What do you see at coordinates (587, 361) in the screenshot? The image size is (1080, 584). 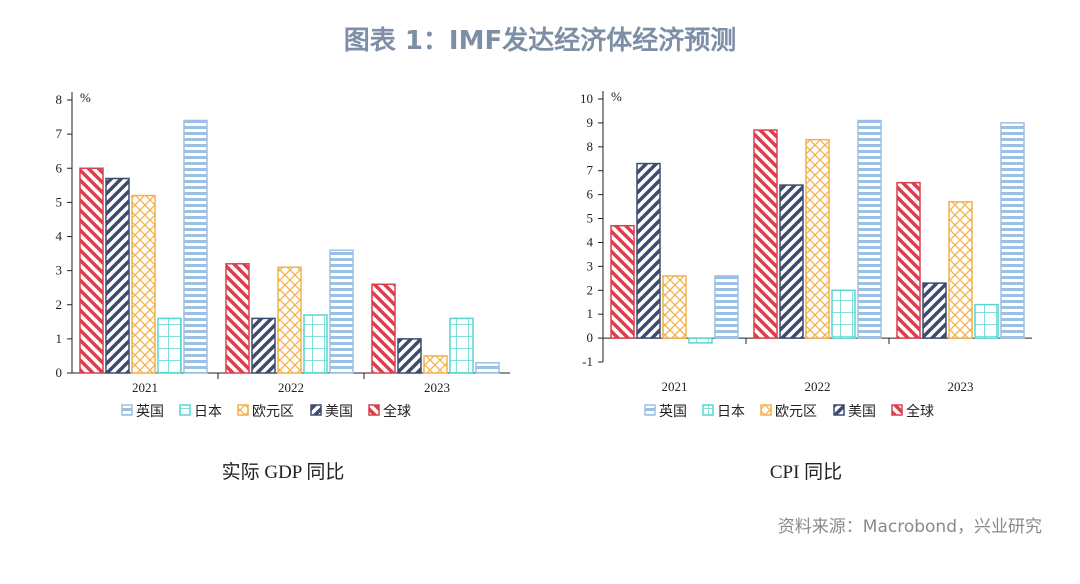 I see `y-tick-label: -1` at bounding box center [587, 361].